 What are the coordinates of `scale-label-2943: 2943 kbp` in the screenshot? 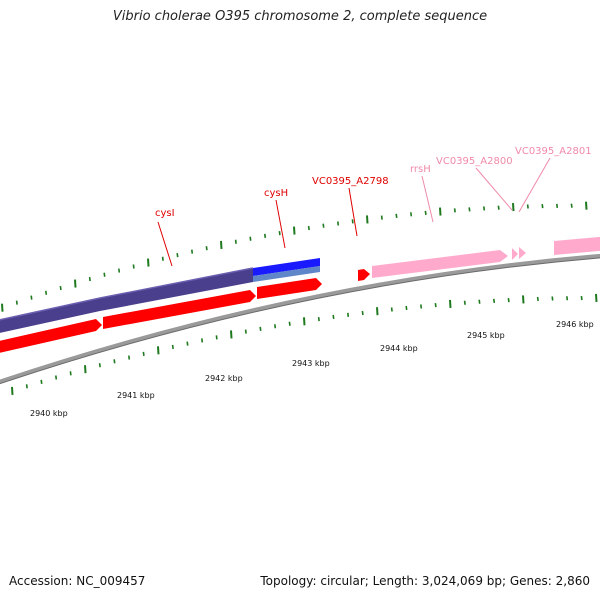 It's located at (311, 363).